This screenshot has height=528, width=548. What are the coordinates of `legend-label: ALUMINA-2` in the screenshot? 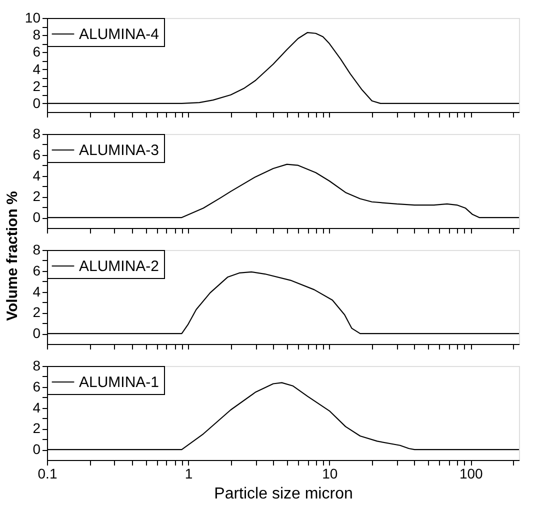 It's located at (119, 266).